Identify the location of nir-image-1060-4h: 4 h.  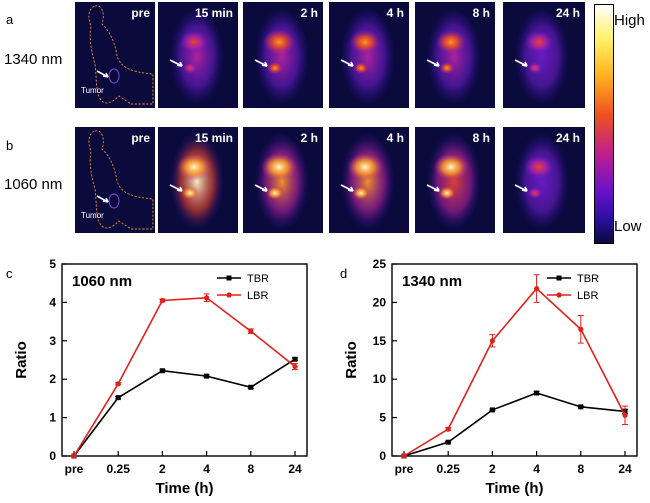
(369, 180).